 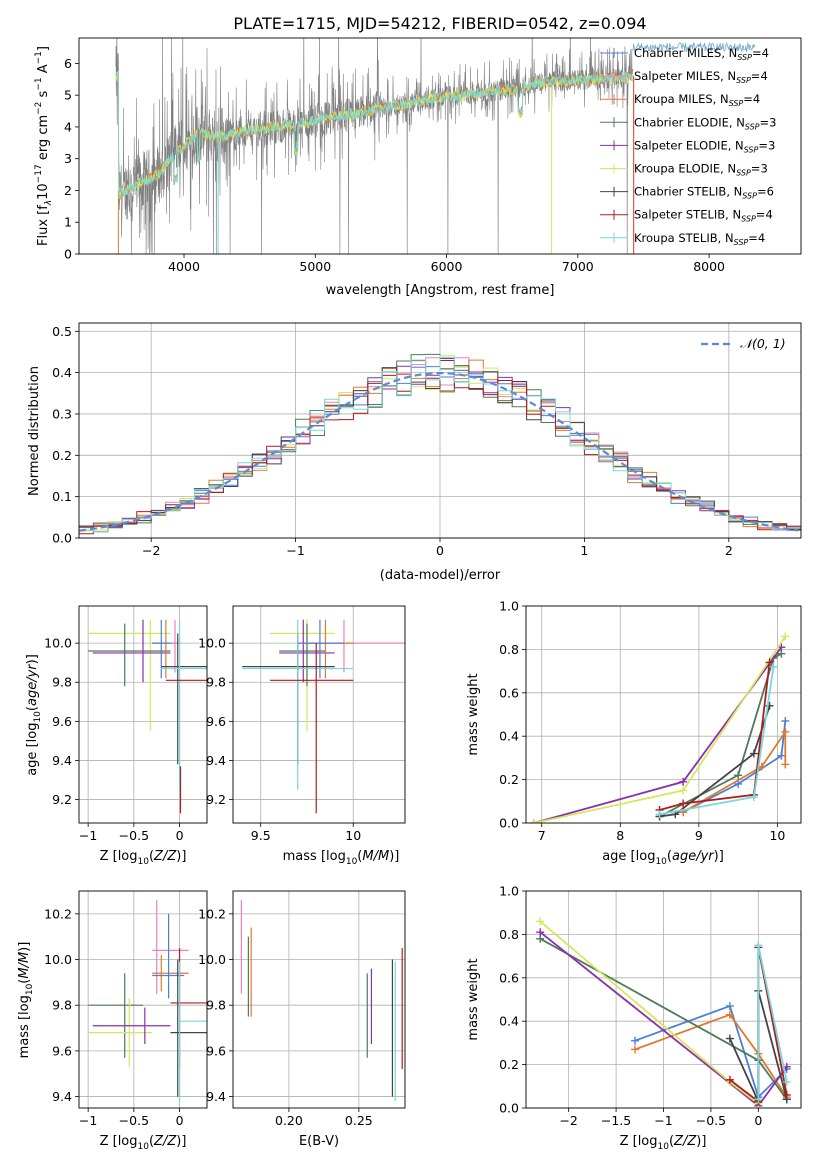 I want to click on legend-item: Kroupa ELODIE, NSSP=3, so click(x=684, y=170).